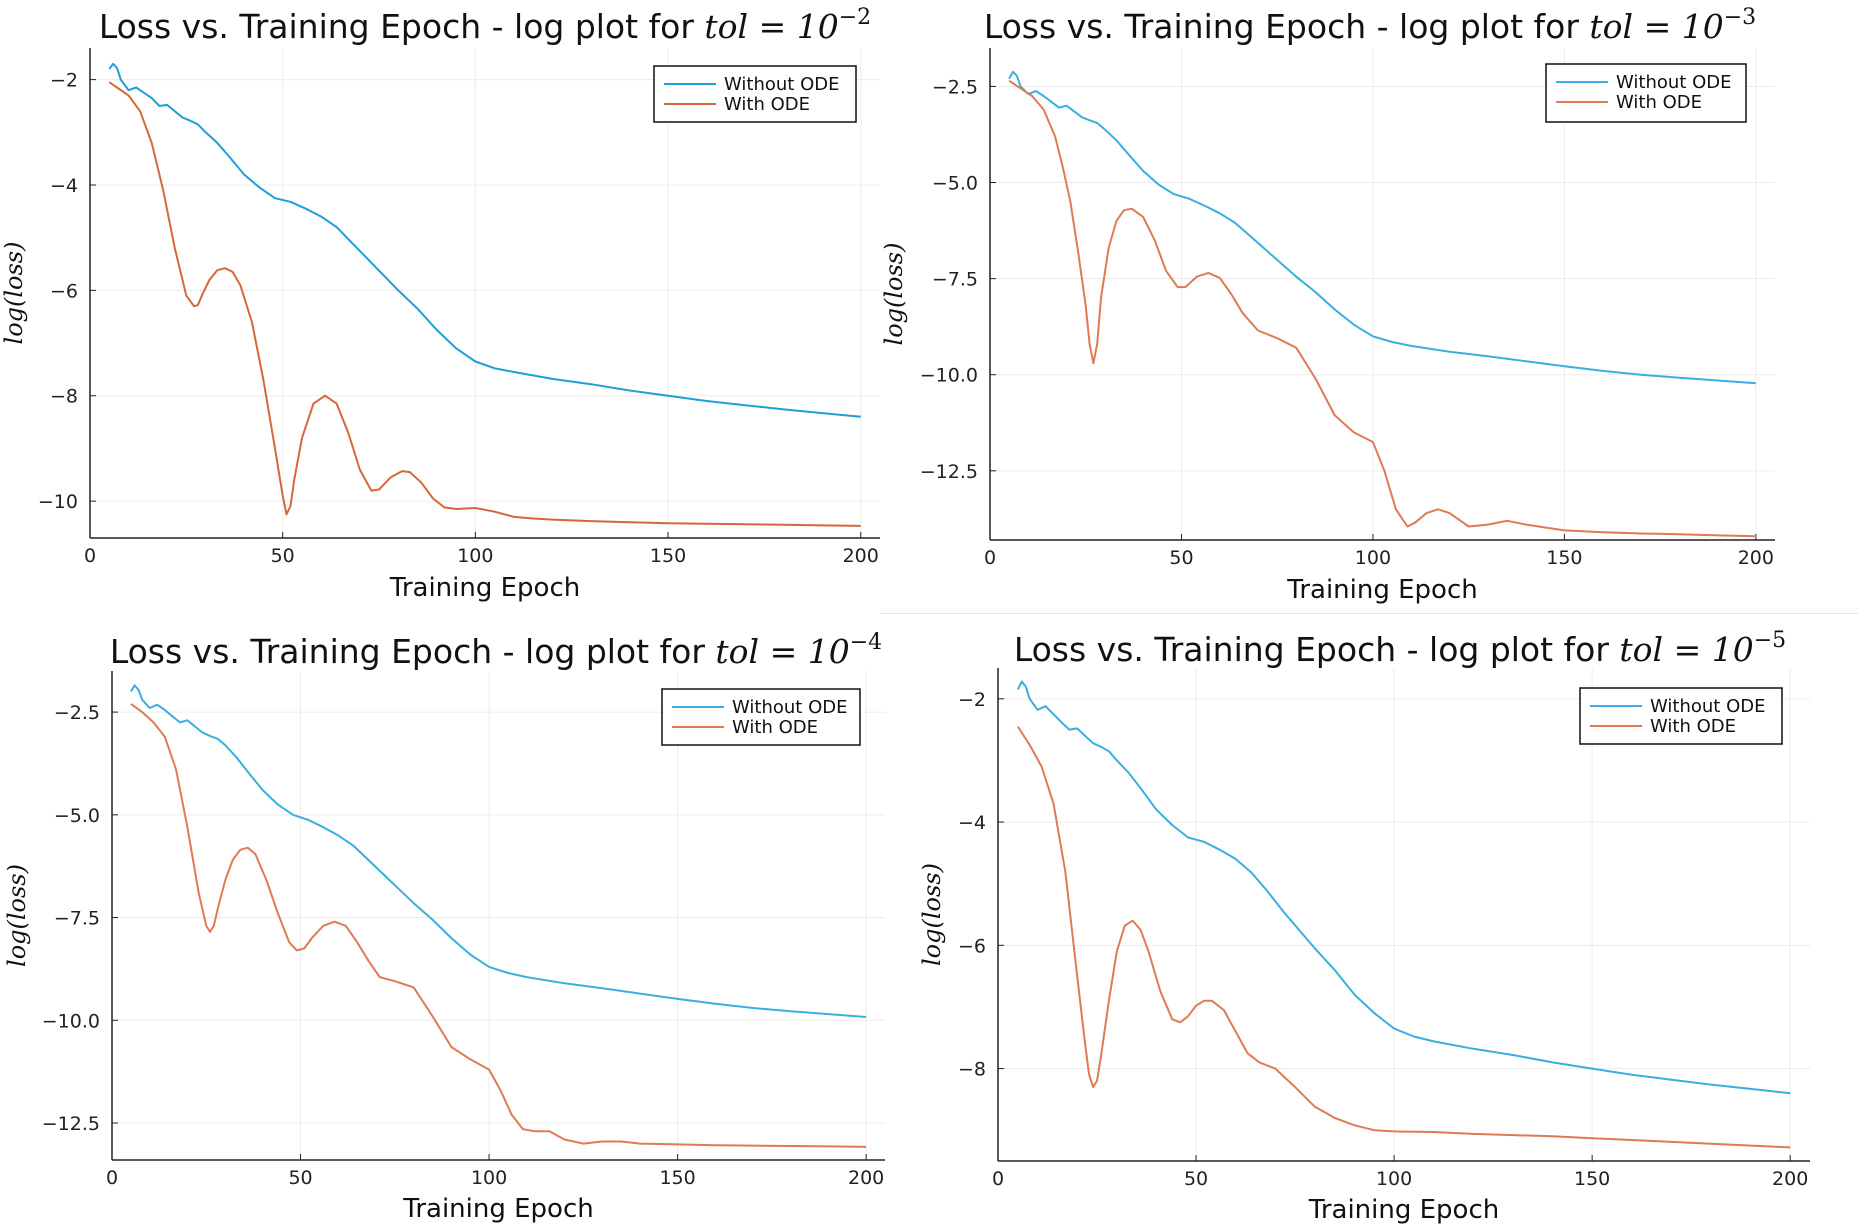  Describe the element at coordinates (866, 642) in the screenshot. I see `chart-title-exponent: −4` at that location.